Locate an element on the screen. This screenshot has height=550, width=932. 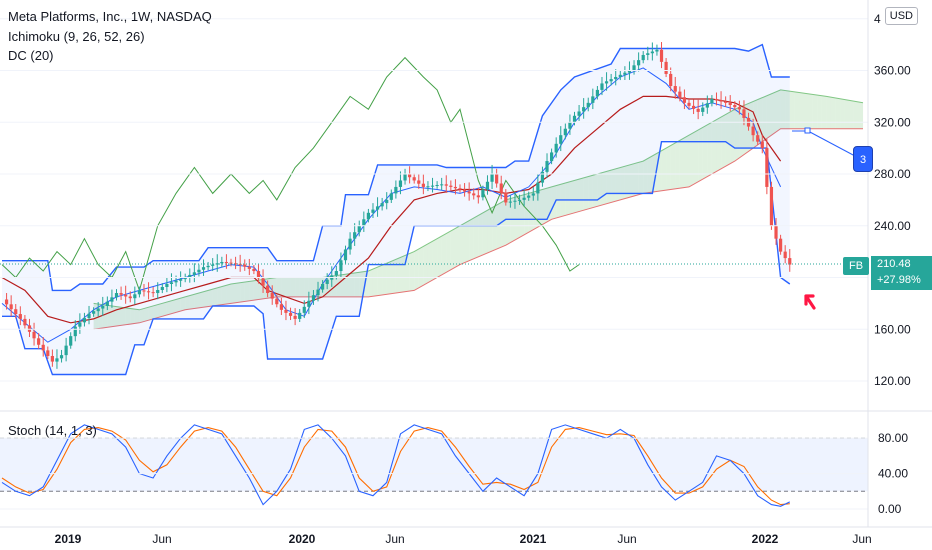
drawing-label: 3 is located at coordinates (863, 159).